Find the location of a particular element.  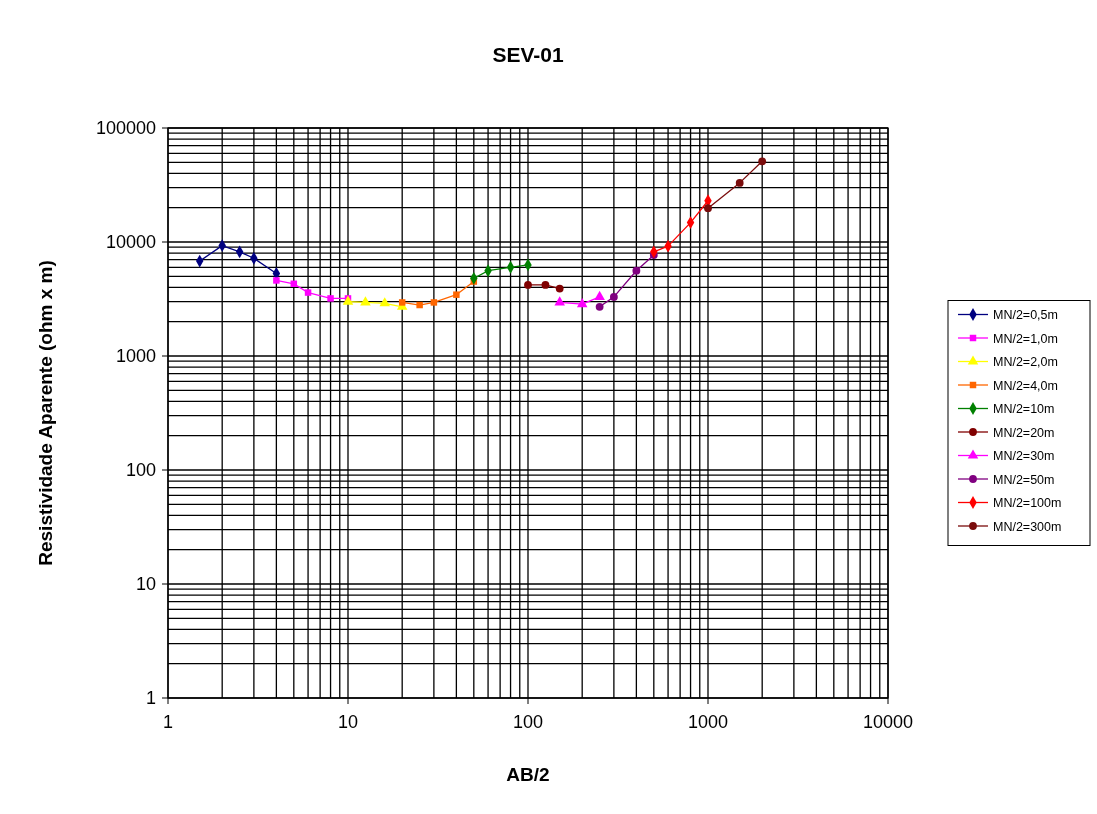

x-tick-label: 100 is located at coordinates (528, 722).